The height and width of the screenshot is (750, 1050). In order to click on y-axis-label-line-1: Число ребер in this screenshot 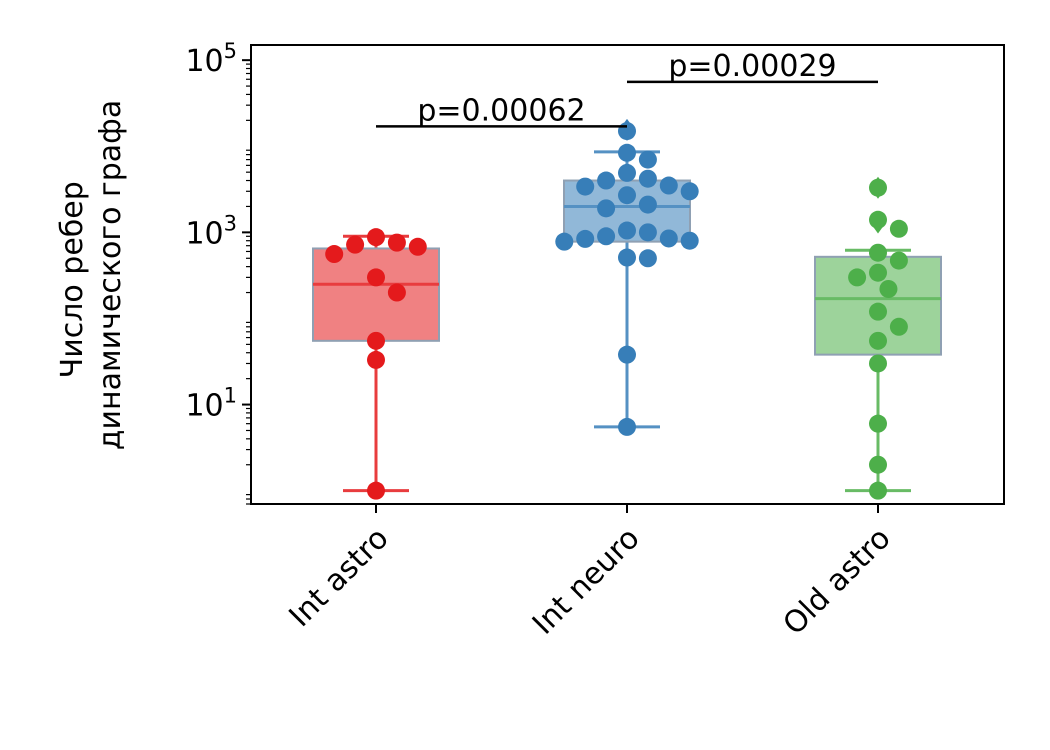, I will do `click(72, 279)`.